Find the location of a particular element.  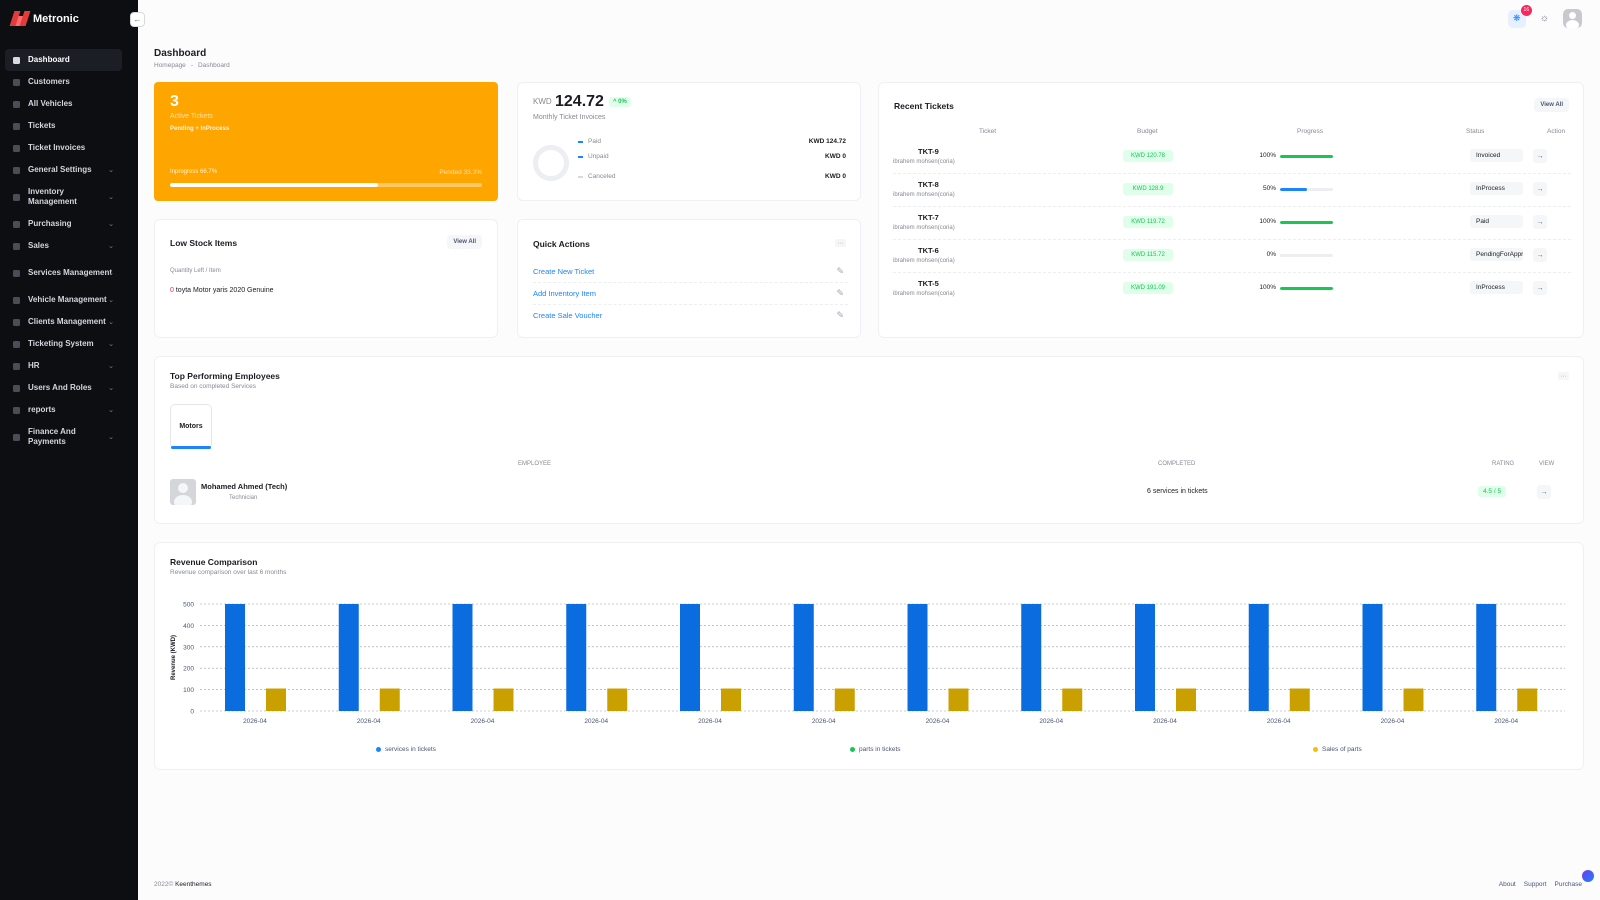

top-employees-menu-button: ⋯ is located at coordinates (1563, 376).